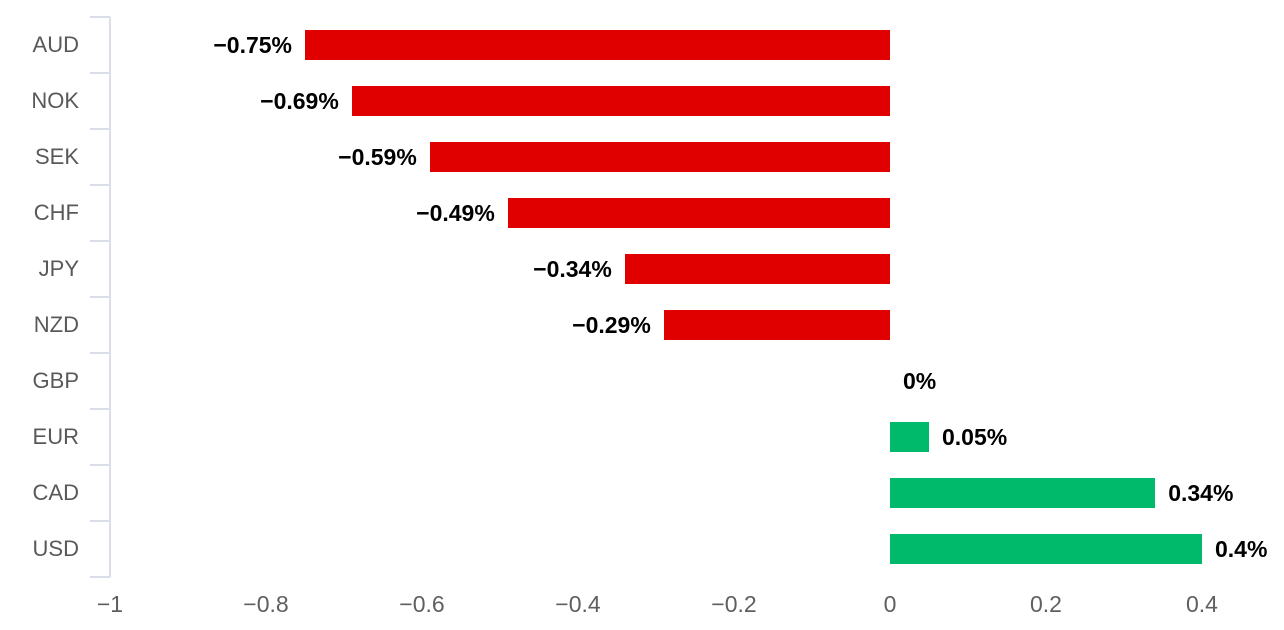 The height and width of the screenshot is (630, 1284). What do you see at coordinates (909, 437) in the screenshot?
I see `bar-eur` at bounding box center [909, 437].